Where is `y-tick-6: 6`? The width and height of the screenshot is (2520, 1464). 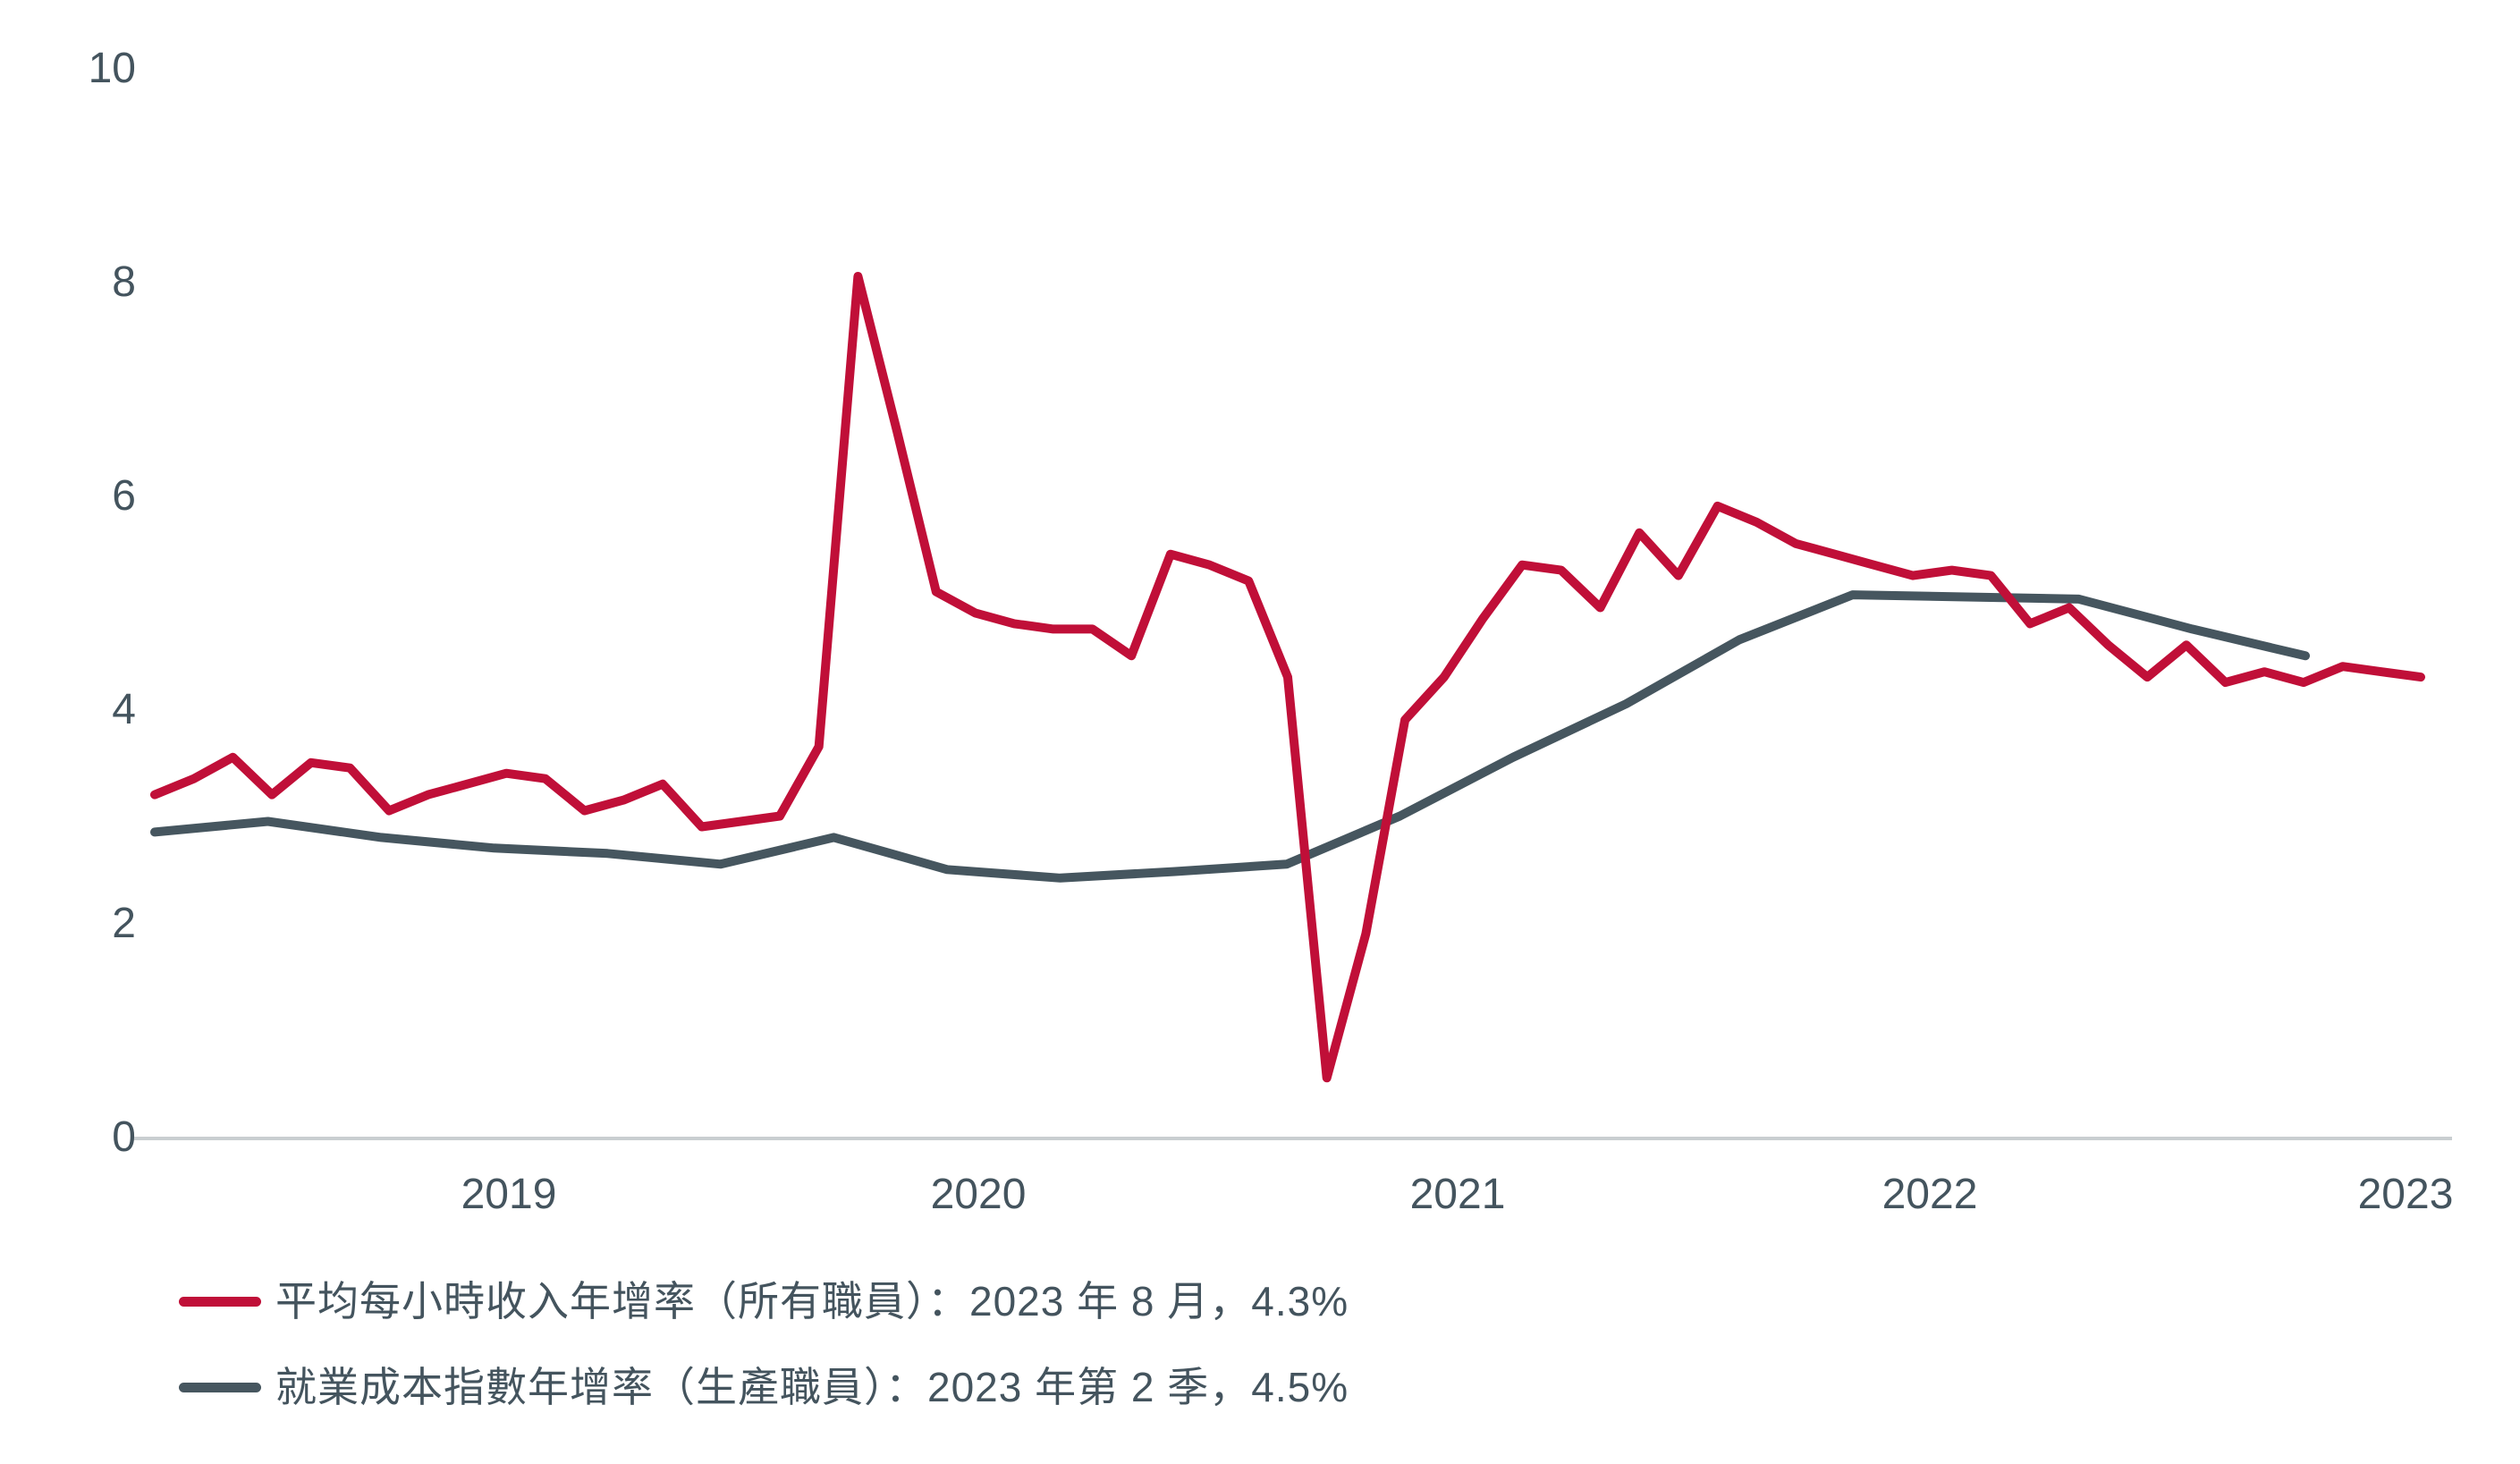
y-tick-6: 6 is located at coordinates (124, 496).